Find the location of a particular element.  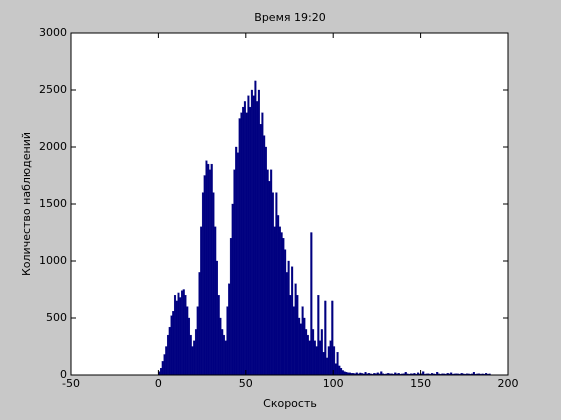

y-tick-label: 3000 is located at coordinates (53, 32).